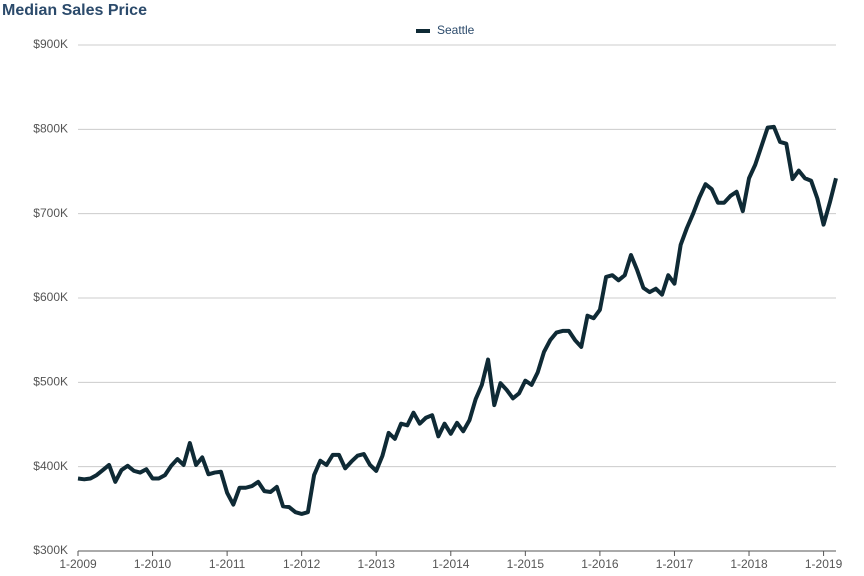  What do you see at coordinates (50, 129) in the screenshot?
I see `y-tick-label: $800K` at bounding box center [50, 129].